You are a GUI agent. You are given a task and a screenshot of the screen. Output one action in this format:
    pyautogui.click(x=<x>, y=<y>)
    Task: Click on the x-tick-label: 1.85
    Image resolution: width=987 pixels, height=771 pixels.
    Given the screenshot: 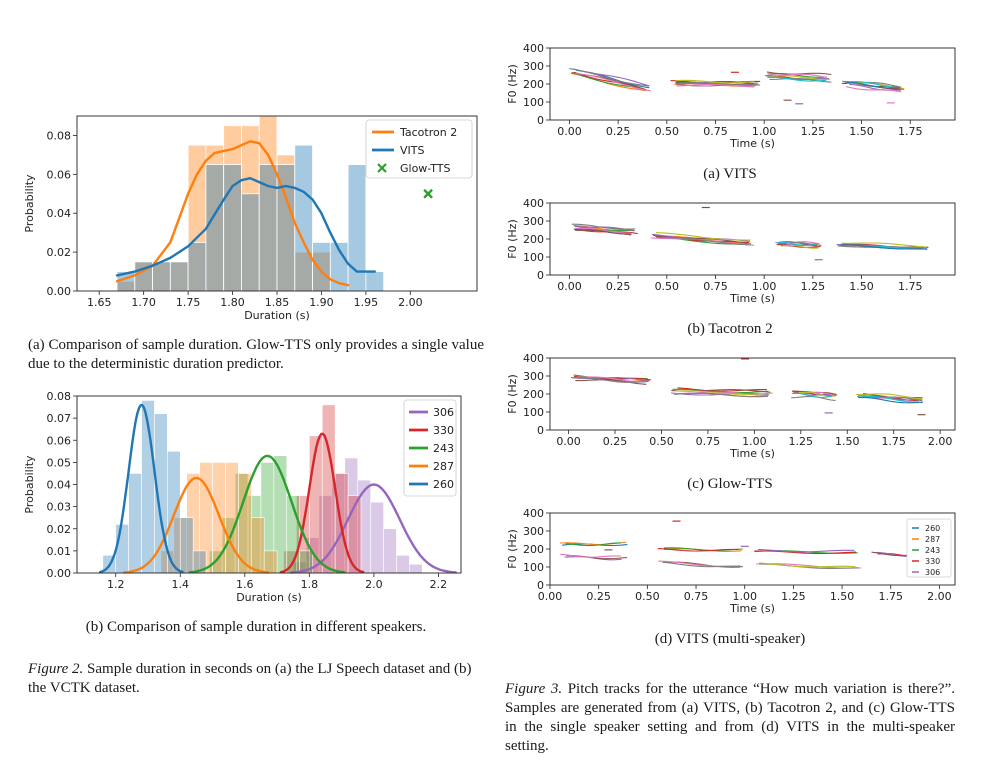 What is the action you would take?
    pyautogui.click(x=277, y=302)
    